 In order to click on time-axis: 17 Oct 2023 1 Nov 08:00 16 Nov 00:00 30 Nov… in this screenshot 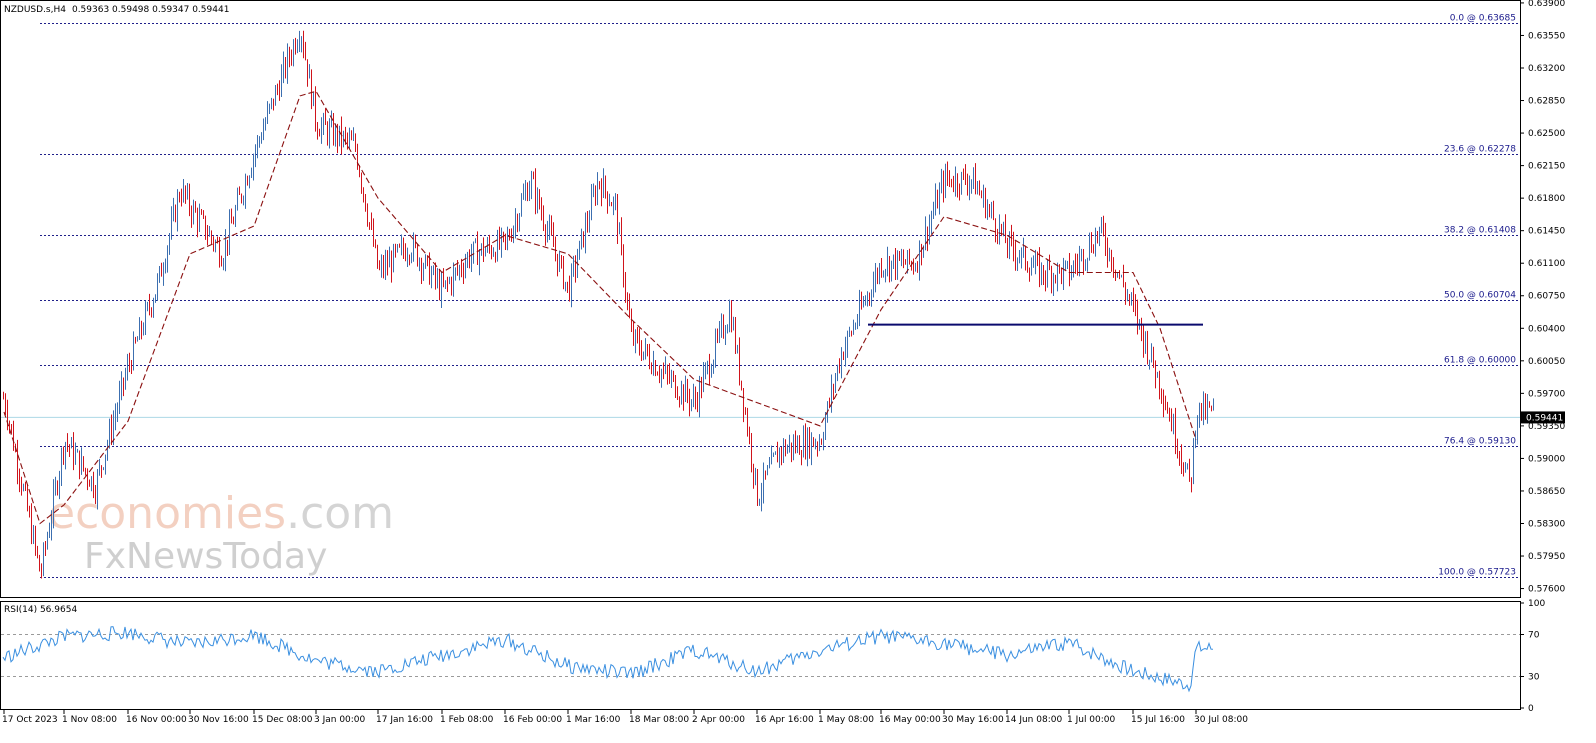, I will do `click(625, 717)`.